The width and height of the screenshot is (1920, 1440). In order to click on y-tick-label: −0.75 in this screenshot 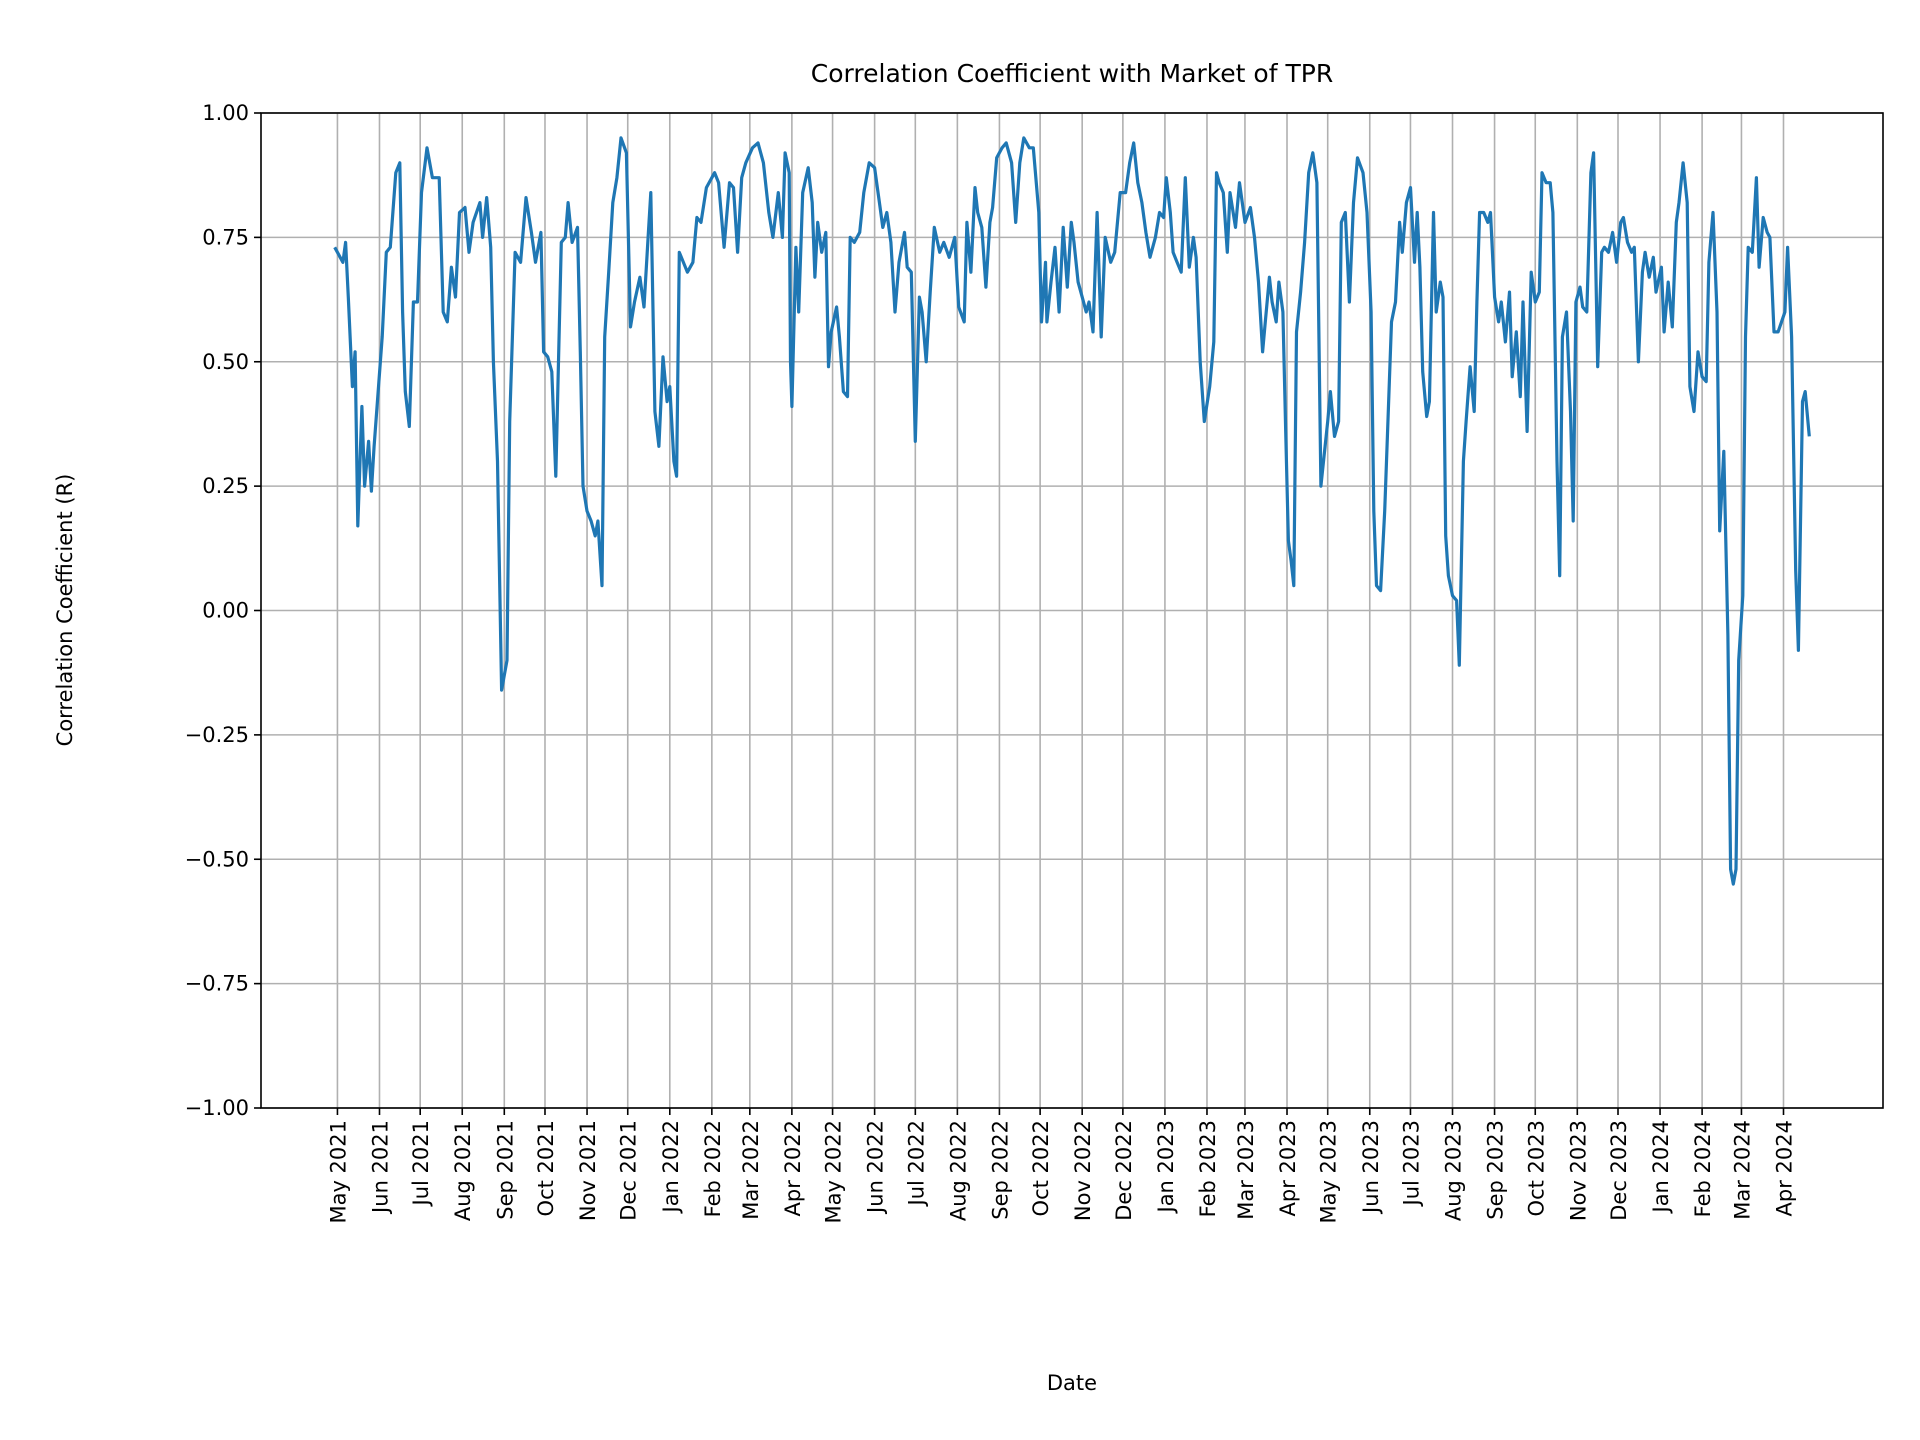, I will do `click(217, 984)`.